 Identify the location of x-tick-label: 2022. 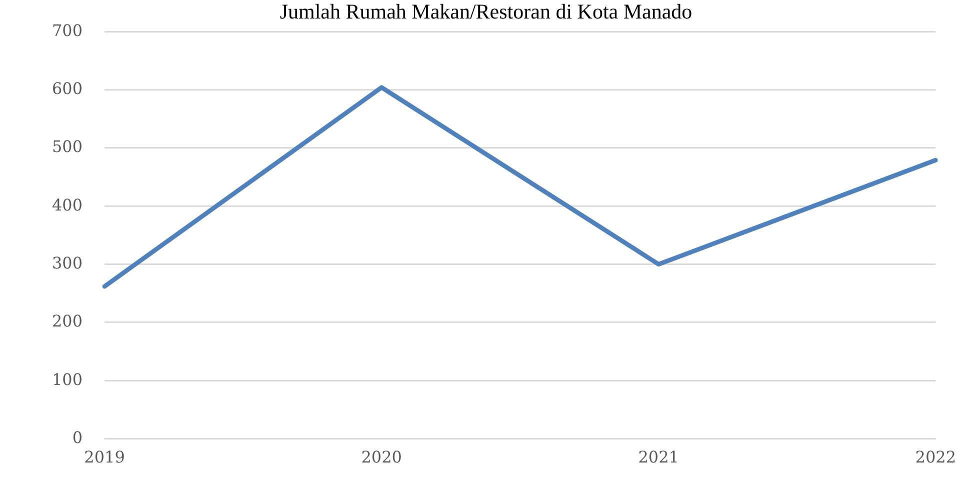
(935, 457).